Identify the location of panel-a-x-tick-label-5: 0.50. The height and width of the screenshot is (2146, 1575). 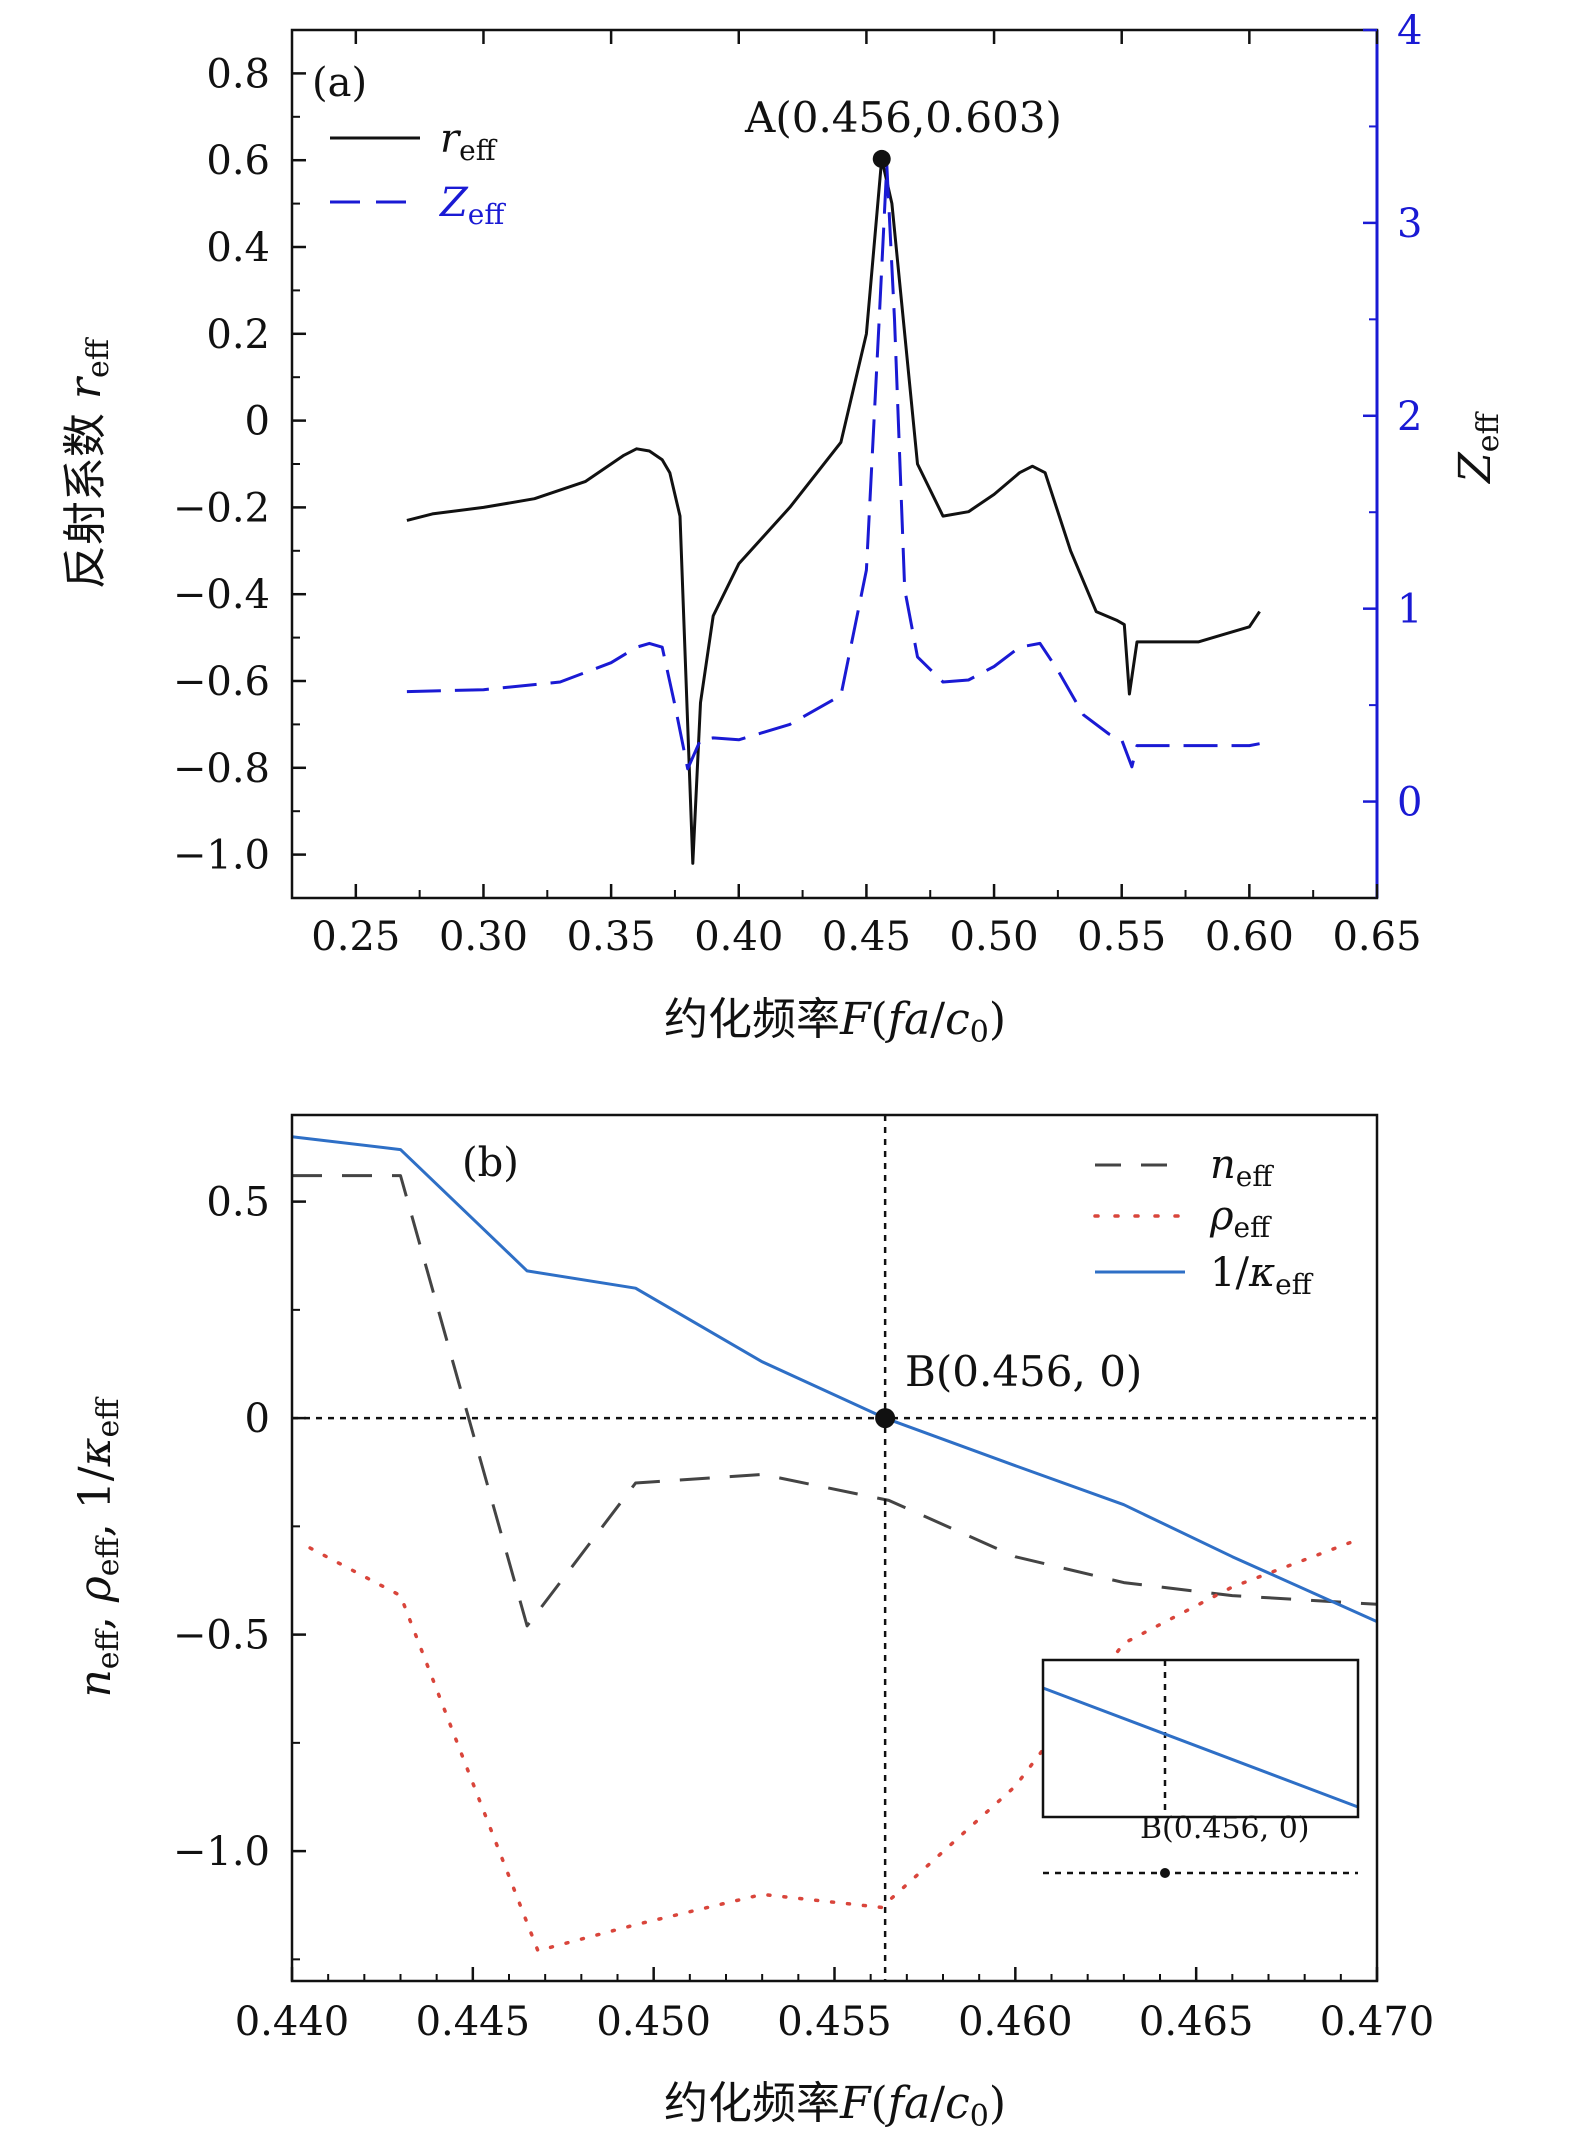
(994, 937).